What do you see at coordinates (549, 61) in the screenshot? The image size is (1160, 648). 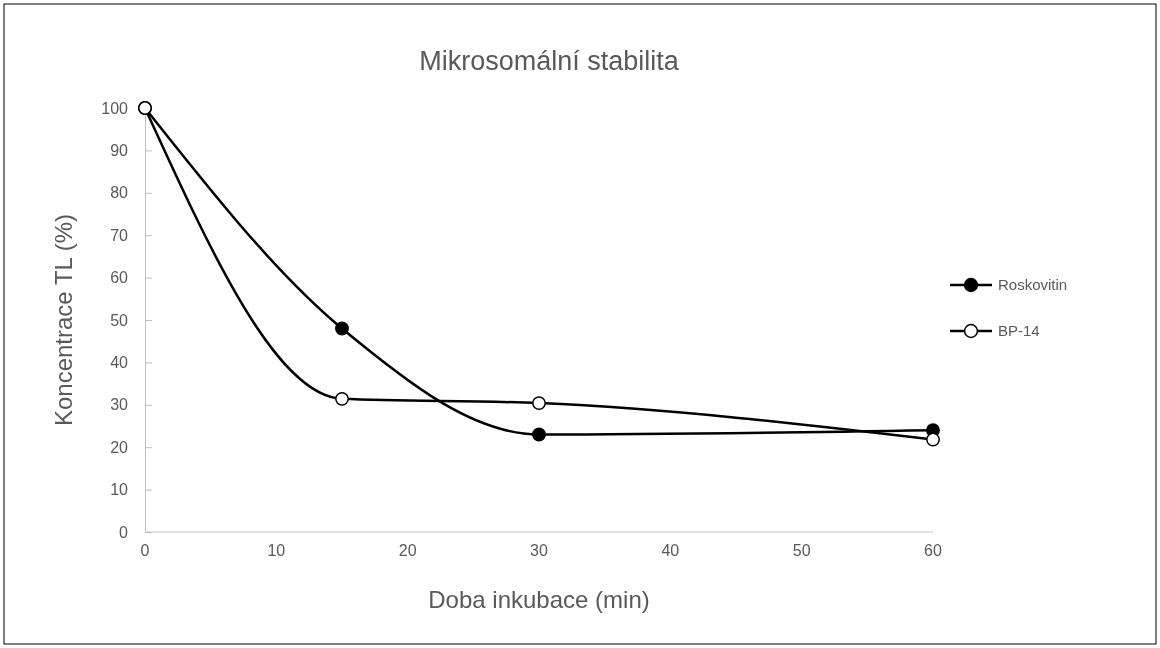 I see `chart-title: Mikrosomální stabilita` at bounding box center [549, 61].